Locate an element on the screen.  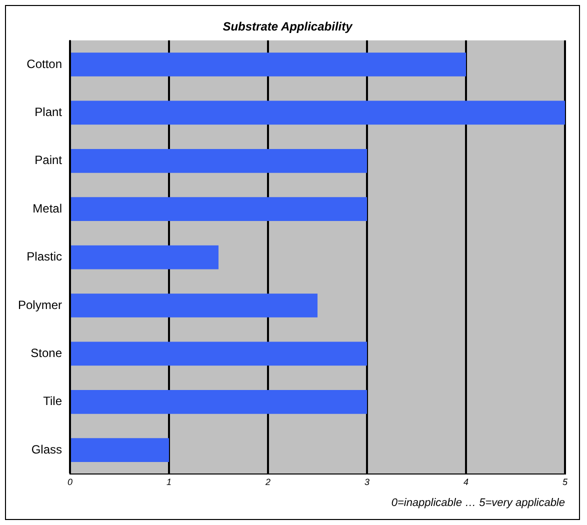
chart-title: Substrate Applicability is located at coordinates (288, 27).